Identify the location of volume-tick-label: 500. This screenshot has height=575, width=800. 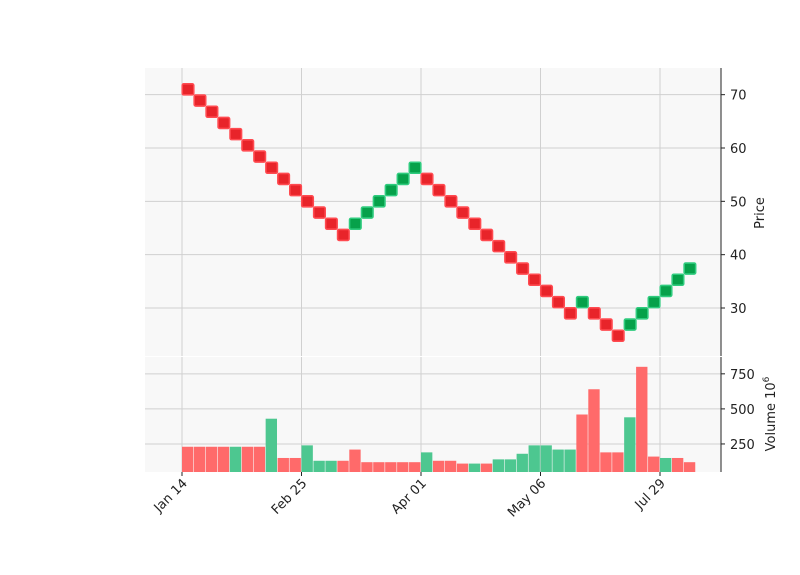
(742, 410).